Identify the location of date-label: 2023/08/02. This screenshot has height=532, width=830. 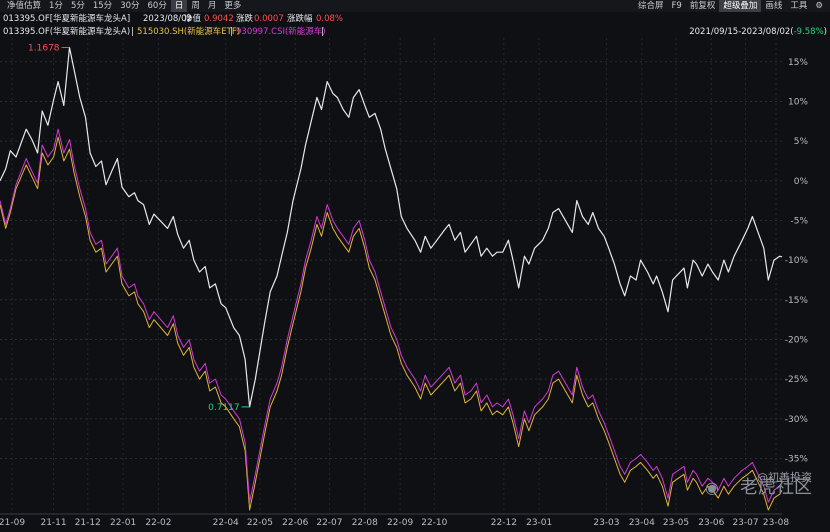
(167, 19).